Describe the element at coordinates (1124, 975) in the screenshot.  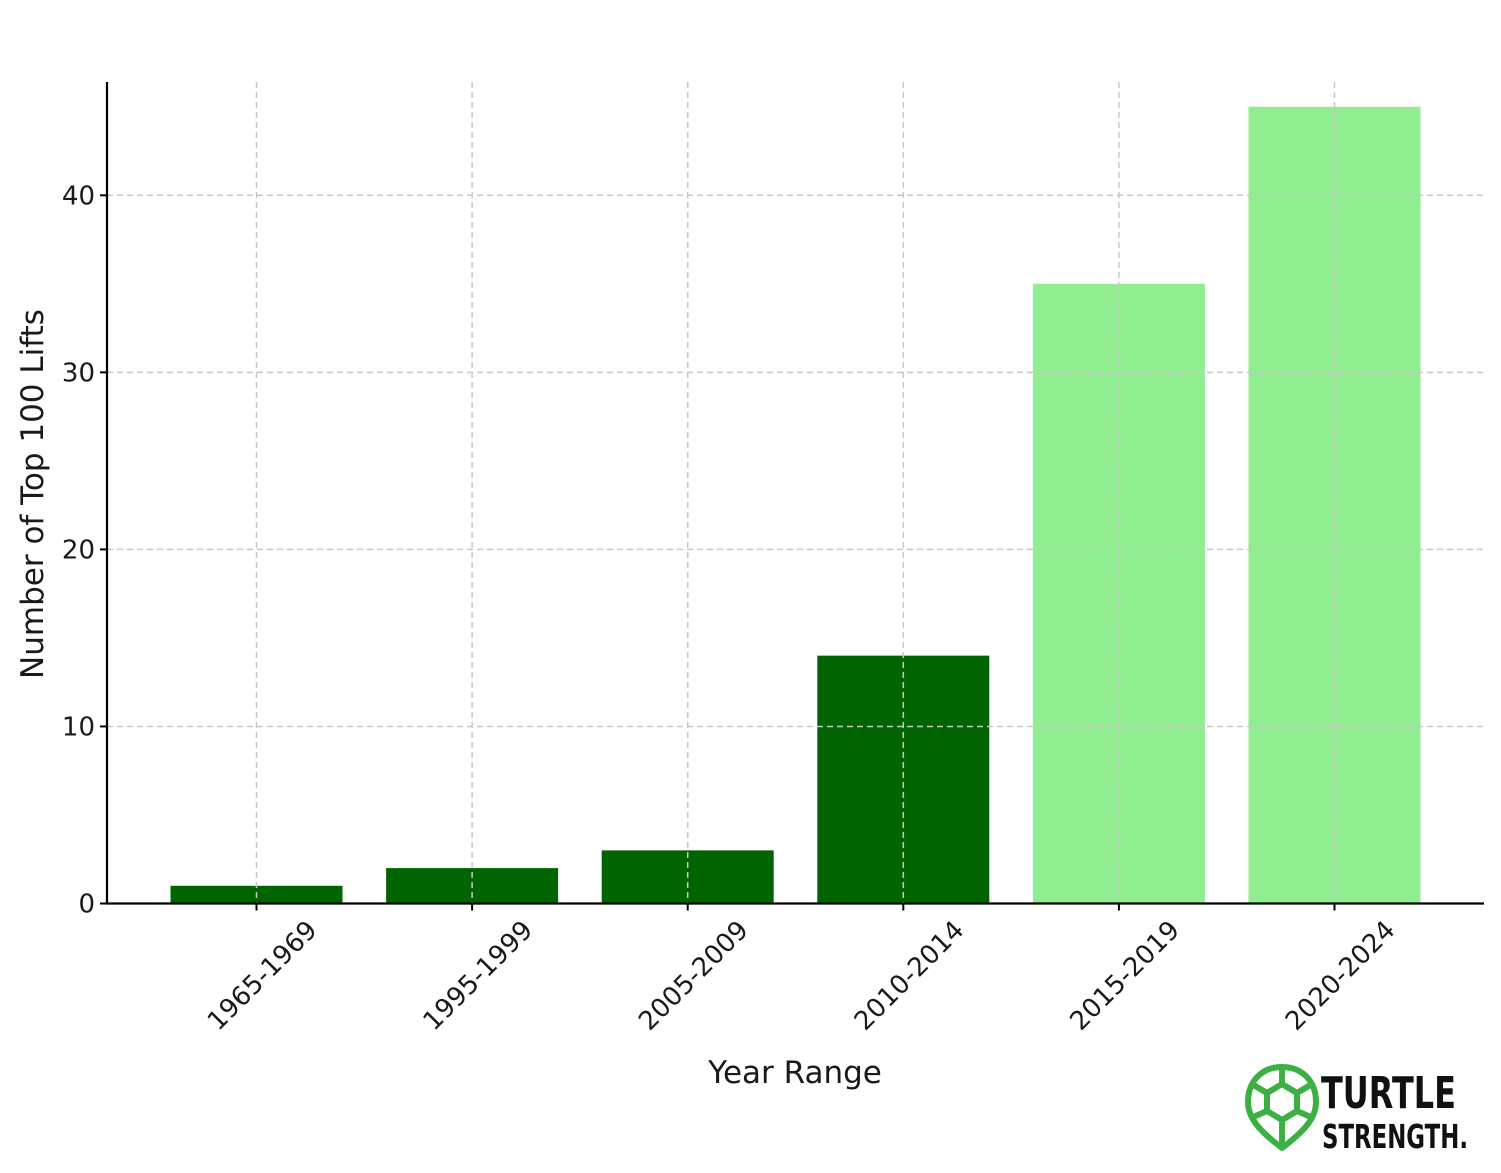
I see `x-tick-label: 2015-2019` at that location.